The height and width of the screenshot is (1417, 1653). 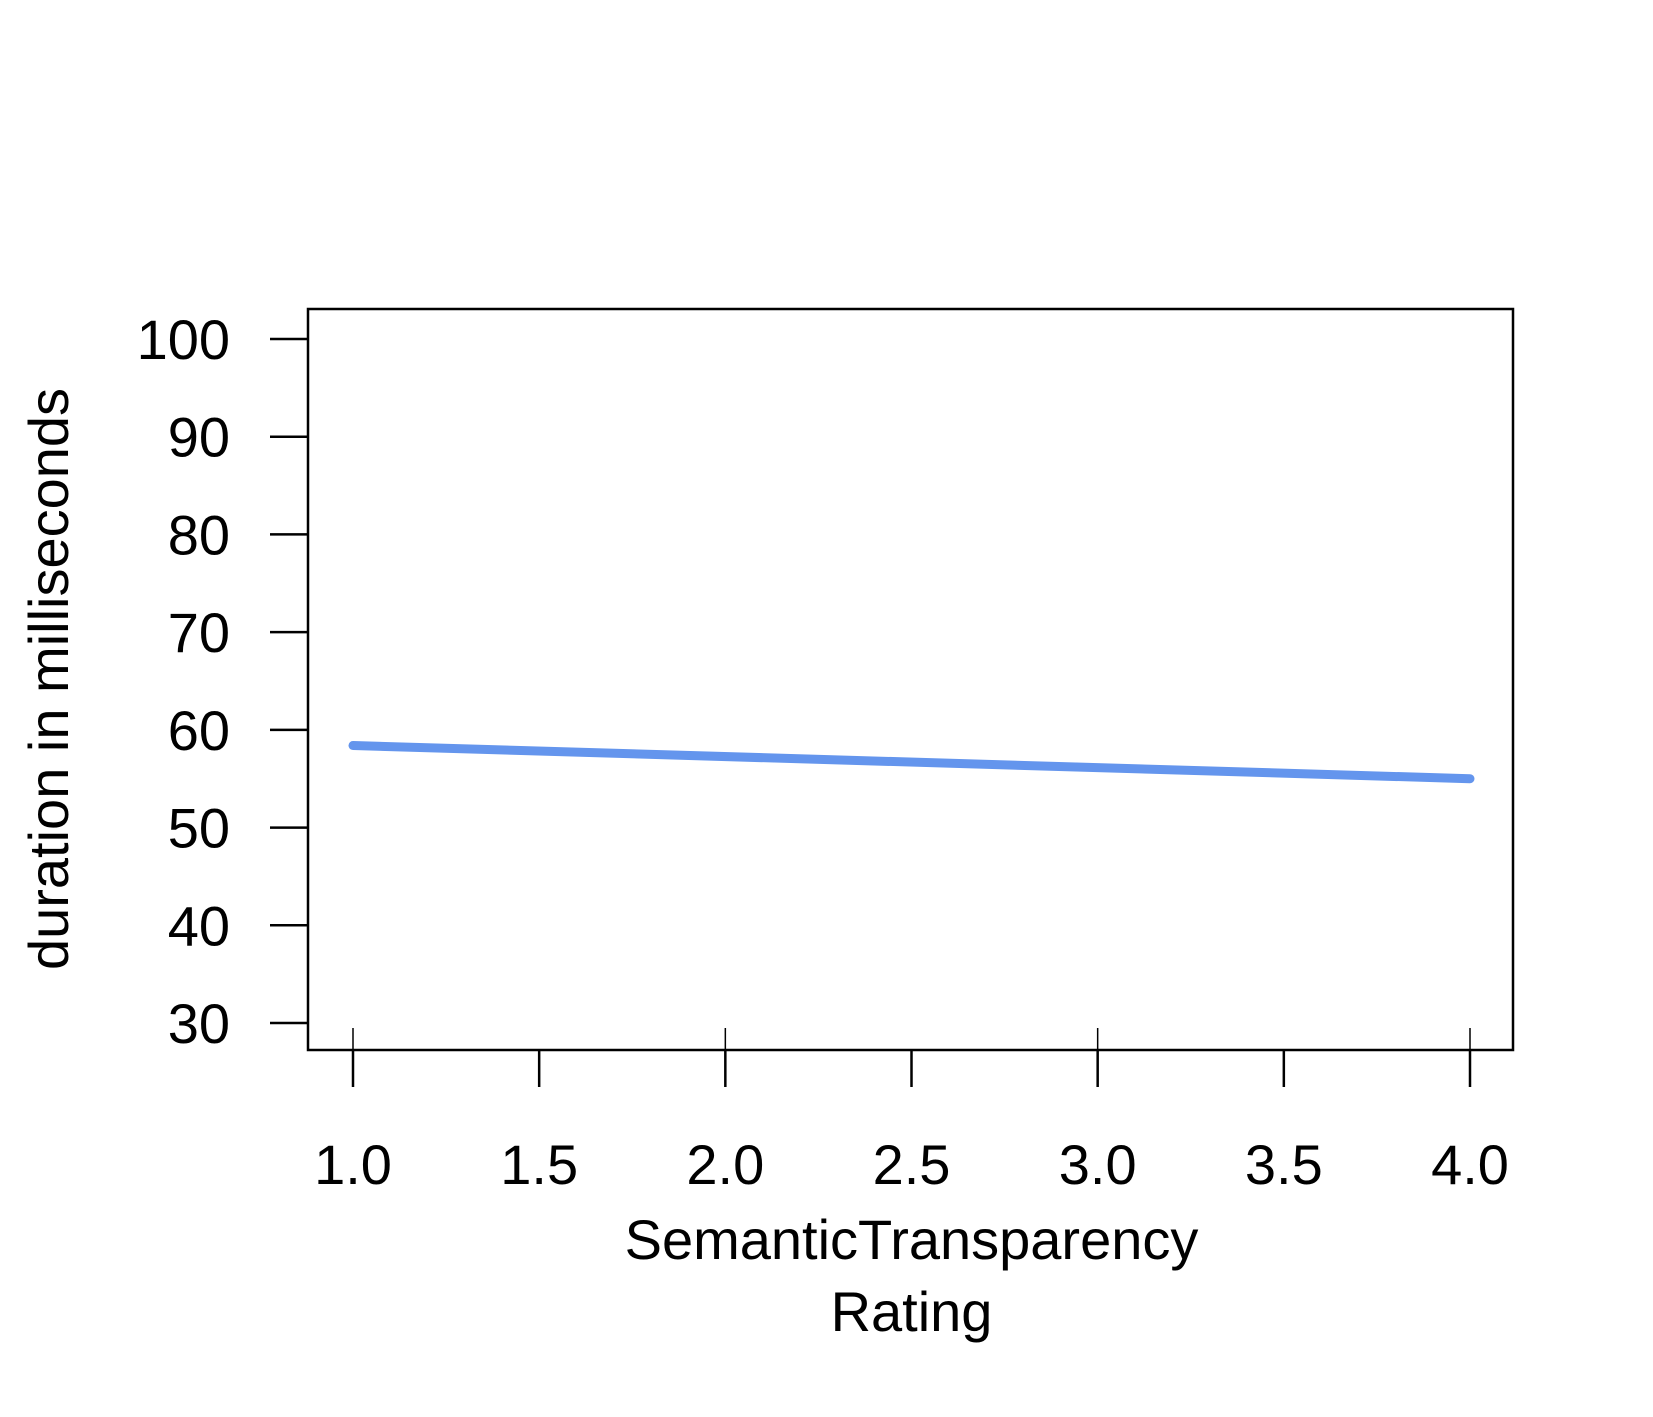 What do you see at coordinates (912, 1311) in the screenshot?
I see `x-axis-label-line: Rating` at bounding box center [912, 1311].